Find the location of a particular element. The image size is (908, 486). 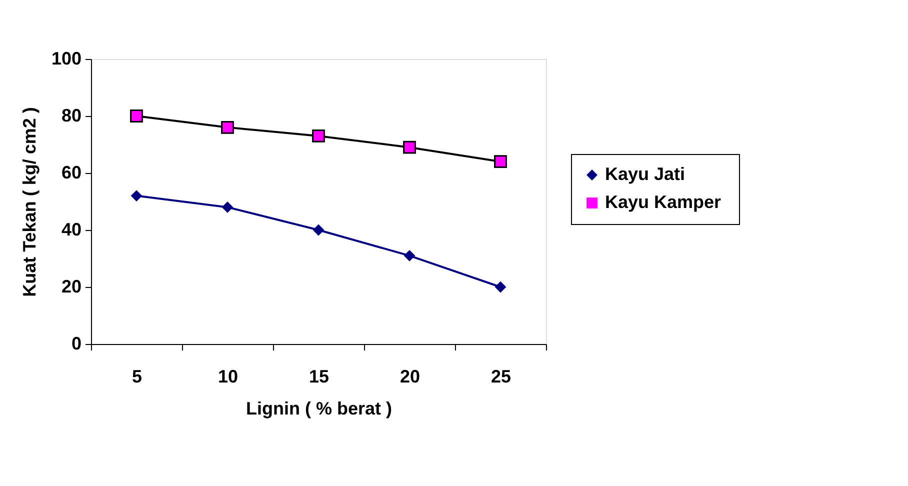

legend-label: Kayu Kamper is located at coordinates (663, 202).